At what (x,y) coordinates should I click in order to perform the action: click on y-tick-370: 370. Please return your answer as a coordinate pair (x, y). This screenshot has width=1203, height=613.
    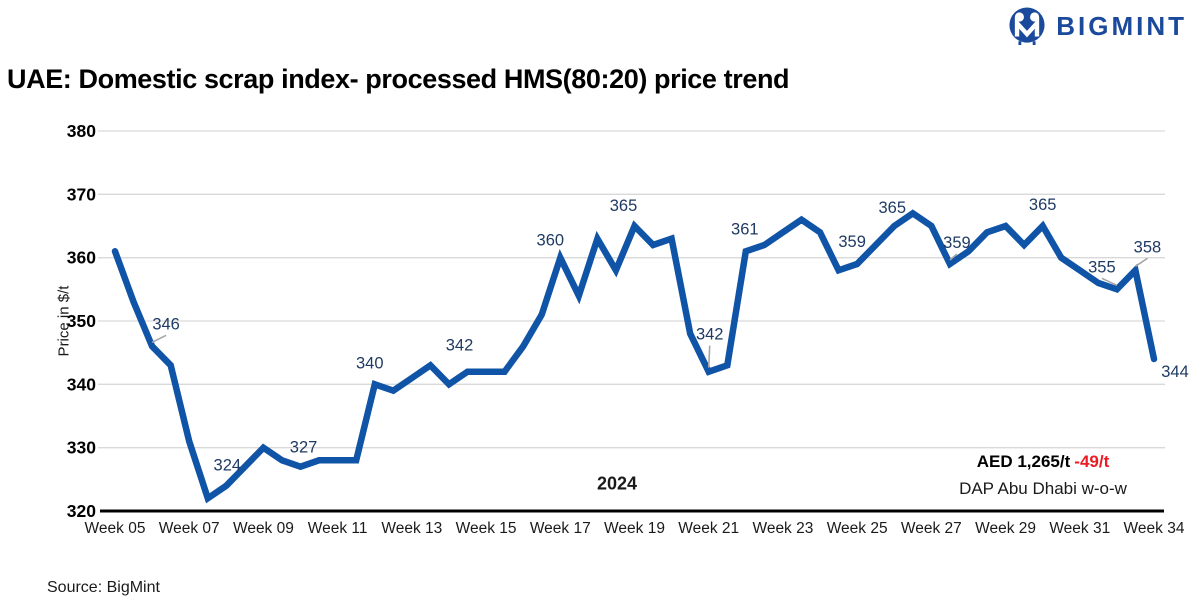
    Looking at the image, I should click on (81, 194).